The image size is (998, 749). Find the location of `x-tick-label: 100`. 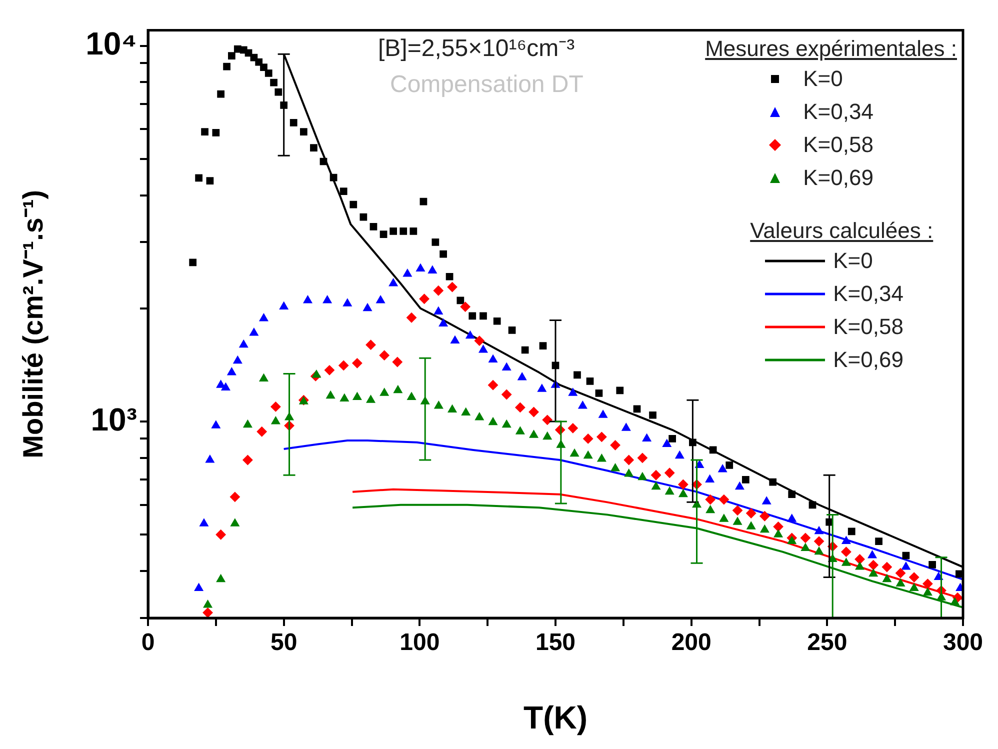

x-tick-label: 100 is located at coordinates (420, 642).